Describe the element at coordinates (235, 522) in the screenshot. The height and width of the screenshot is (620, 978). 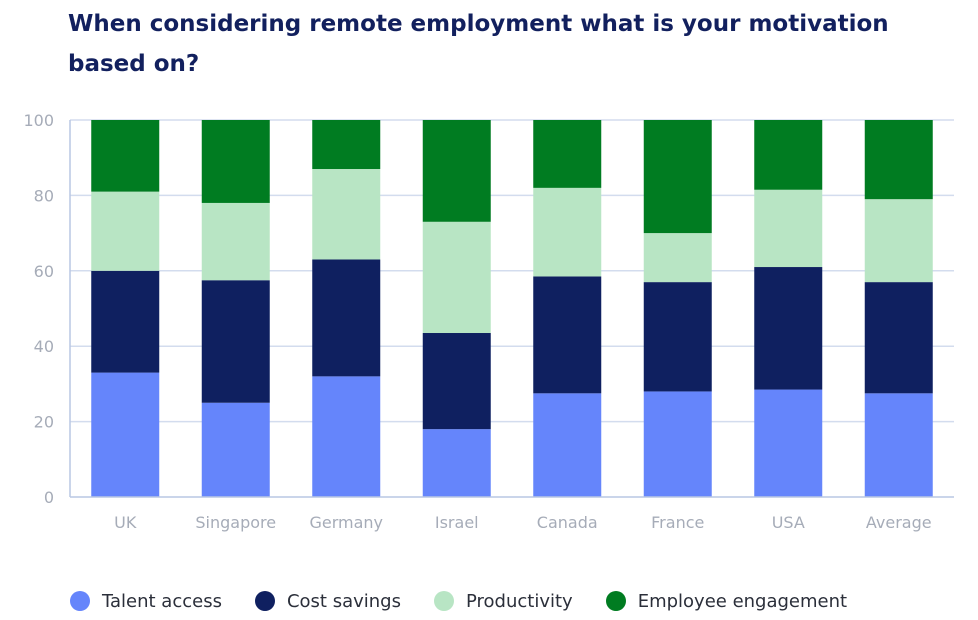
I see `x-tick-label: Singapore` at that location.